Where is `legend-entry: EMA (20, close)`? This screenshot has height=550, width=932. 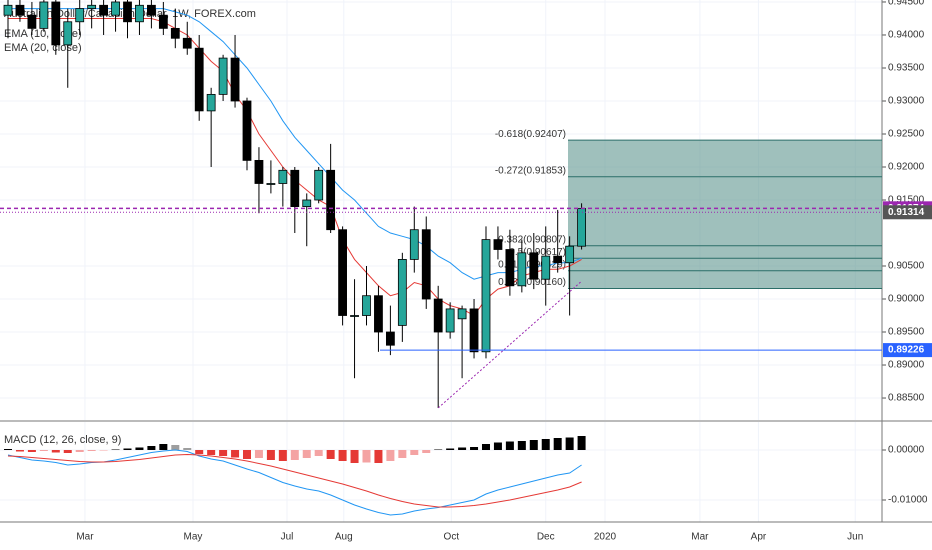
legend-entry: EMA (20, close) is located at coordinates (43, 48).